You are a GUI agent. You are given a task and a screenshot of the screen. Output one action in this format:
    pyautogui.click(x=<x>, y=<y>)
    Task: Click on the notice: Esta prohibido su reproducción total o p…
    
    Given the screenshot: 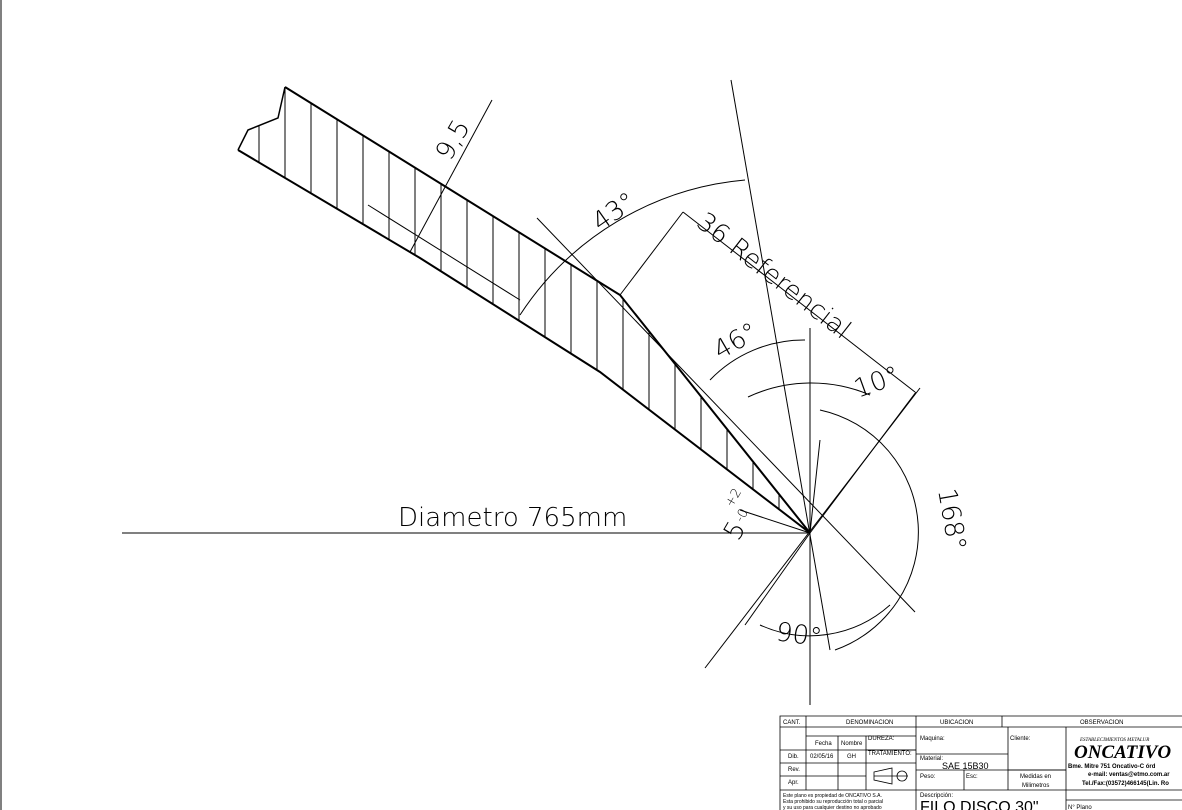 What is the action you would take?
    pyautogui.click(x=833, y=802)
    